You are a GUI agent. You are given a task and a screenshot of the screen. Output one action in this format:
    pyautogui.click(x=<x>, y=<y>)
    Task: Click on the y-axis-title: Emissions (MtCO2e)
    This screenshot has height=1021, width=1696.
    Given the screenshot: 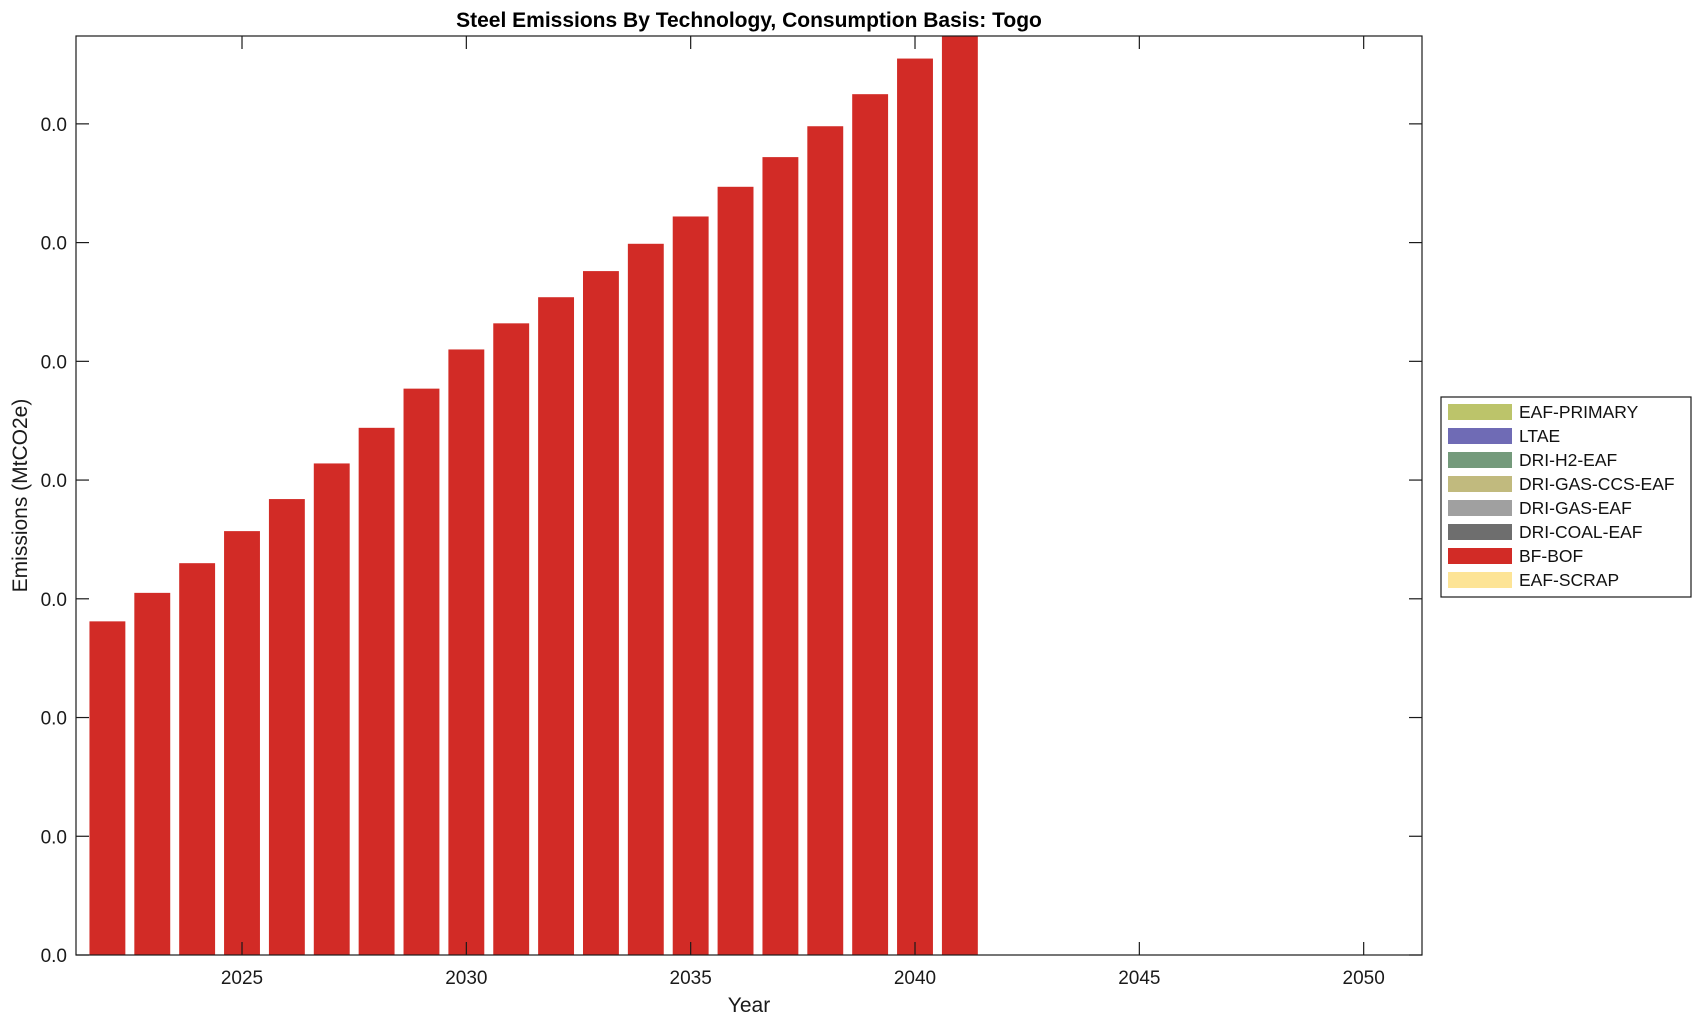 What is the action you would take?
    pyautogui.click(x=20, y=496)
    